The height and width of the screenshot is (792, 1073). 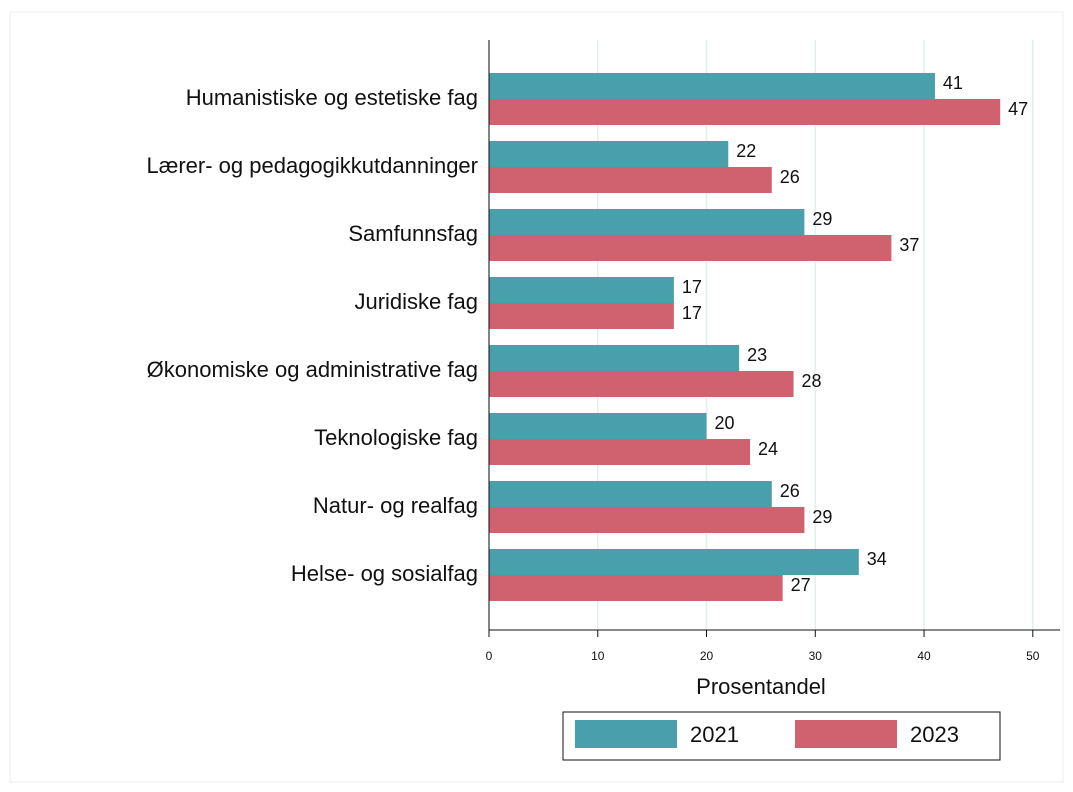 I want to click on data-label: 27, so click(x=801, y=585).